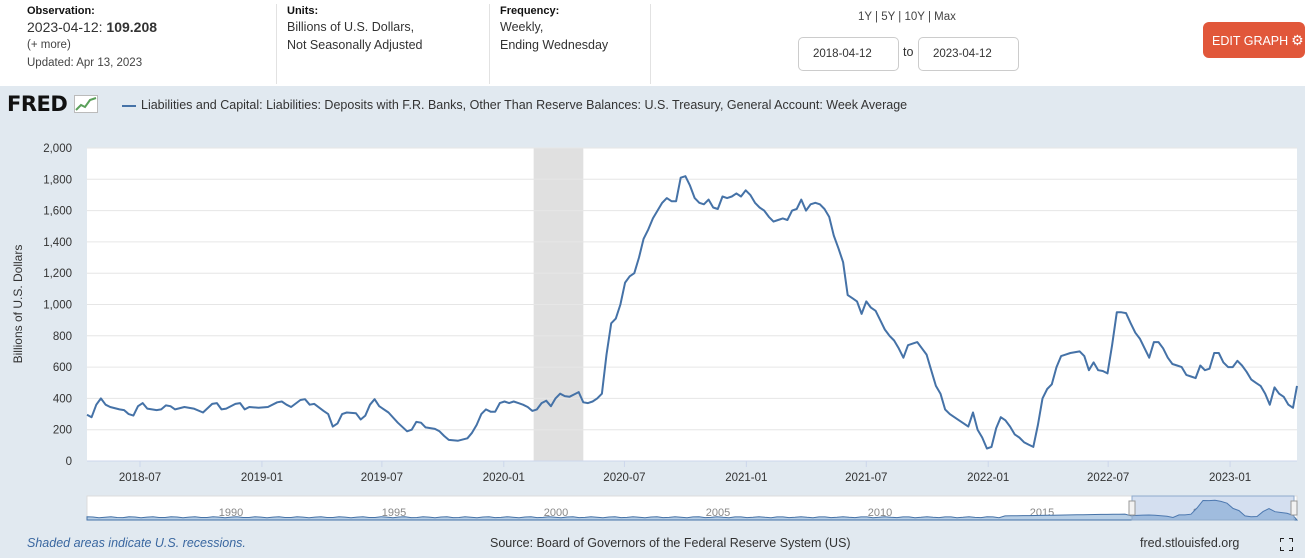 The width and height of the screenshot is (1305, 558). I want to click on navigator-series, so click(692, 510).